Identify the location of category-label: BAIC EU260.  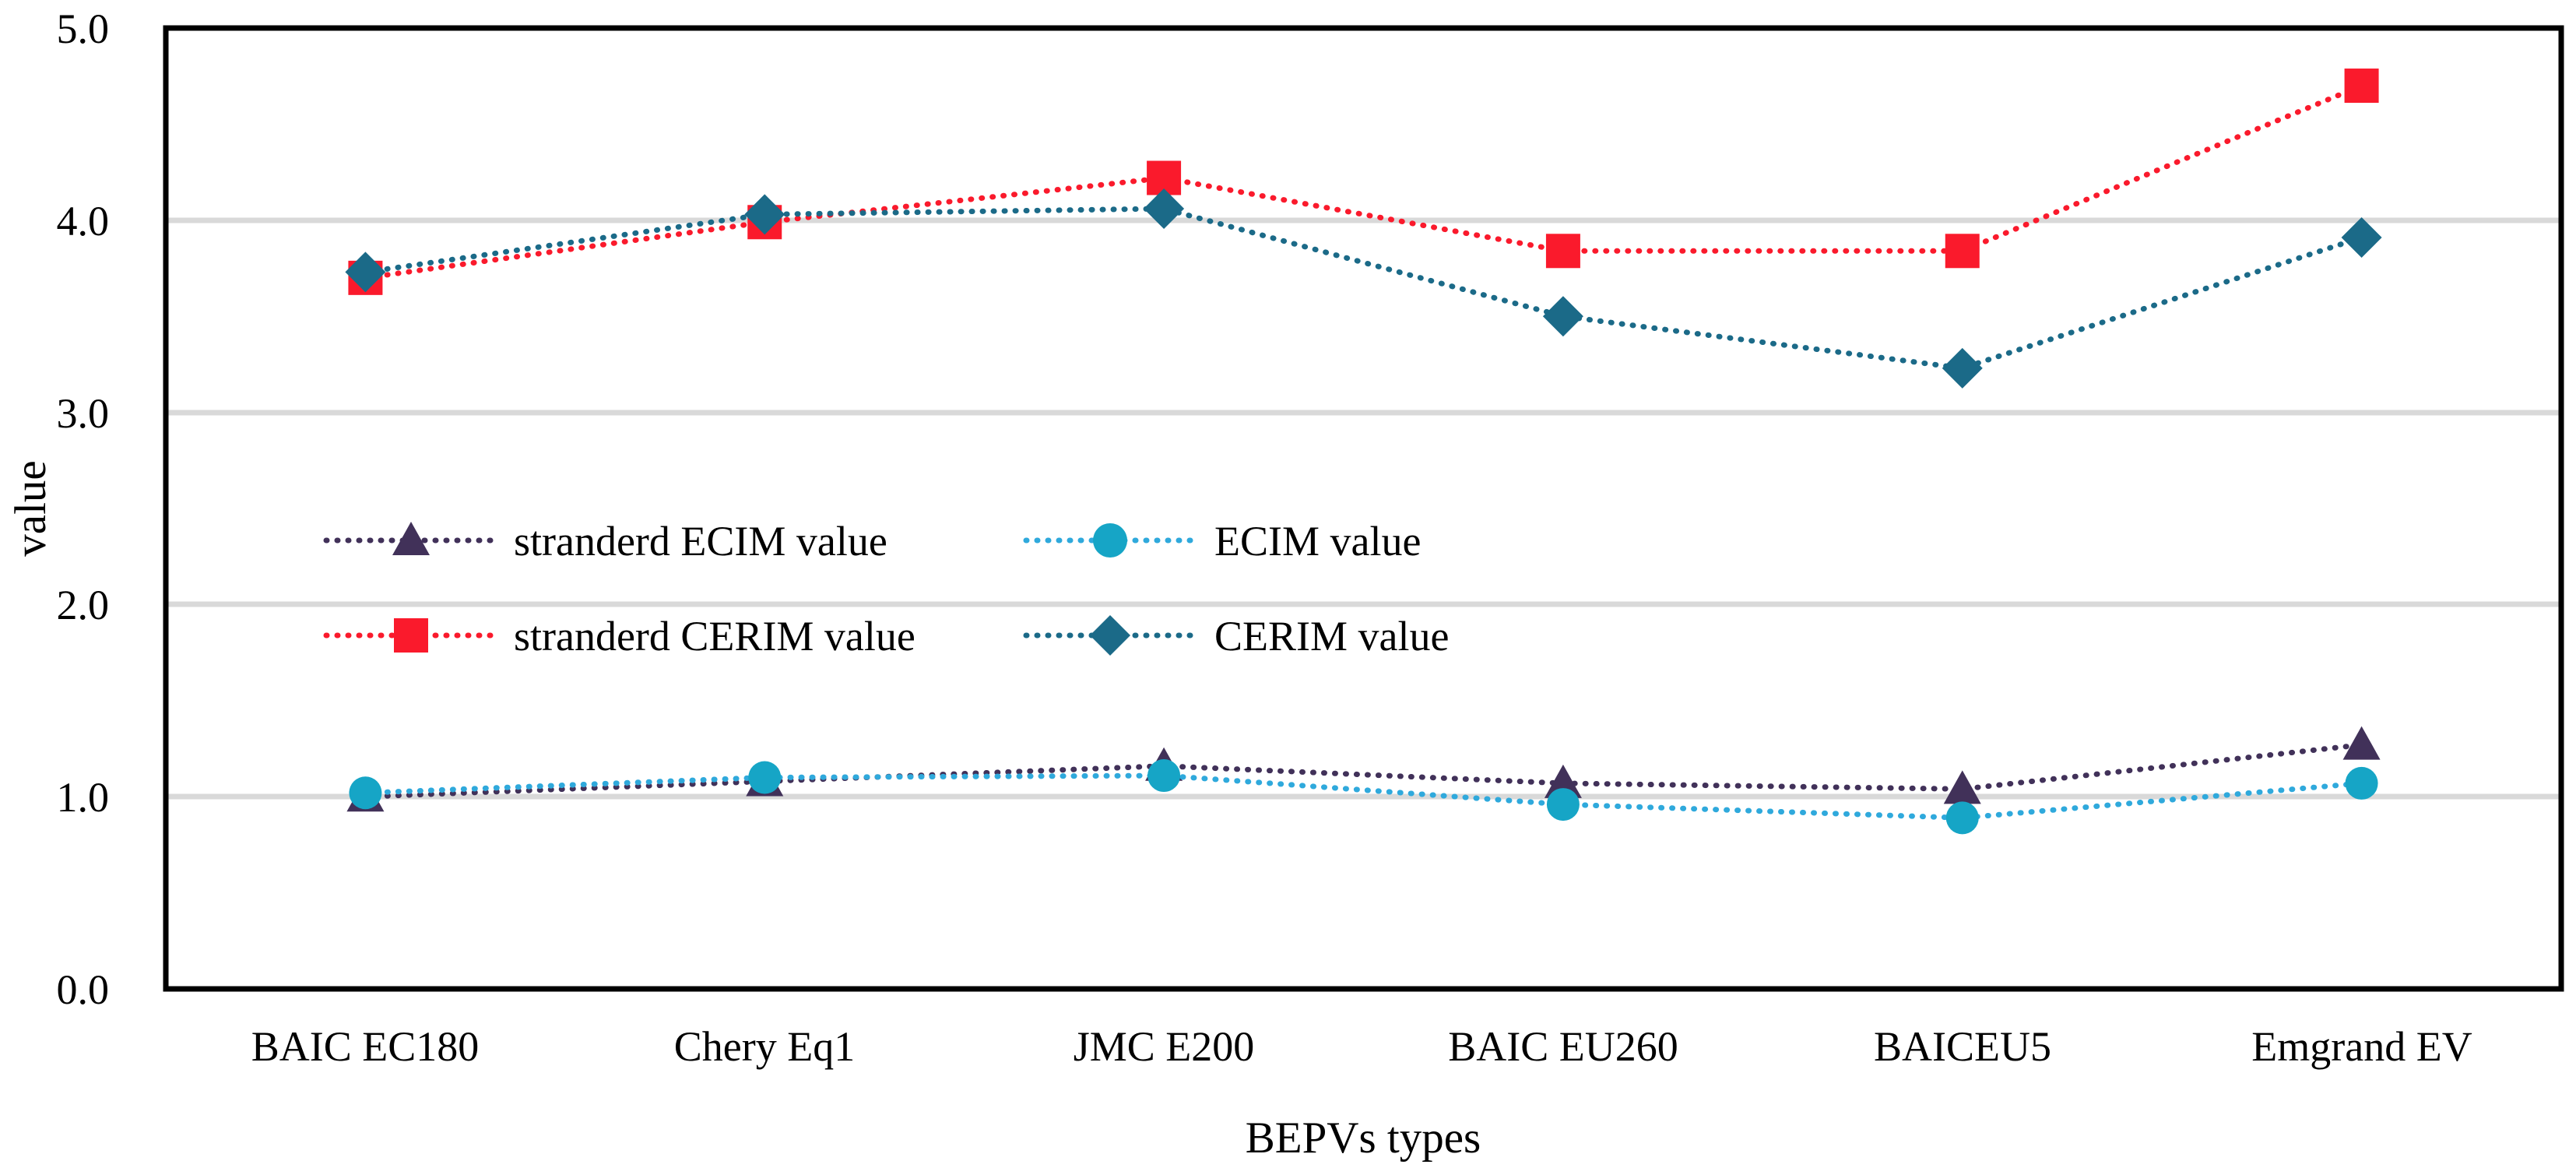
(1563, 1046).